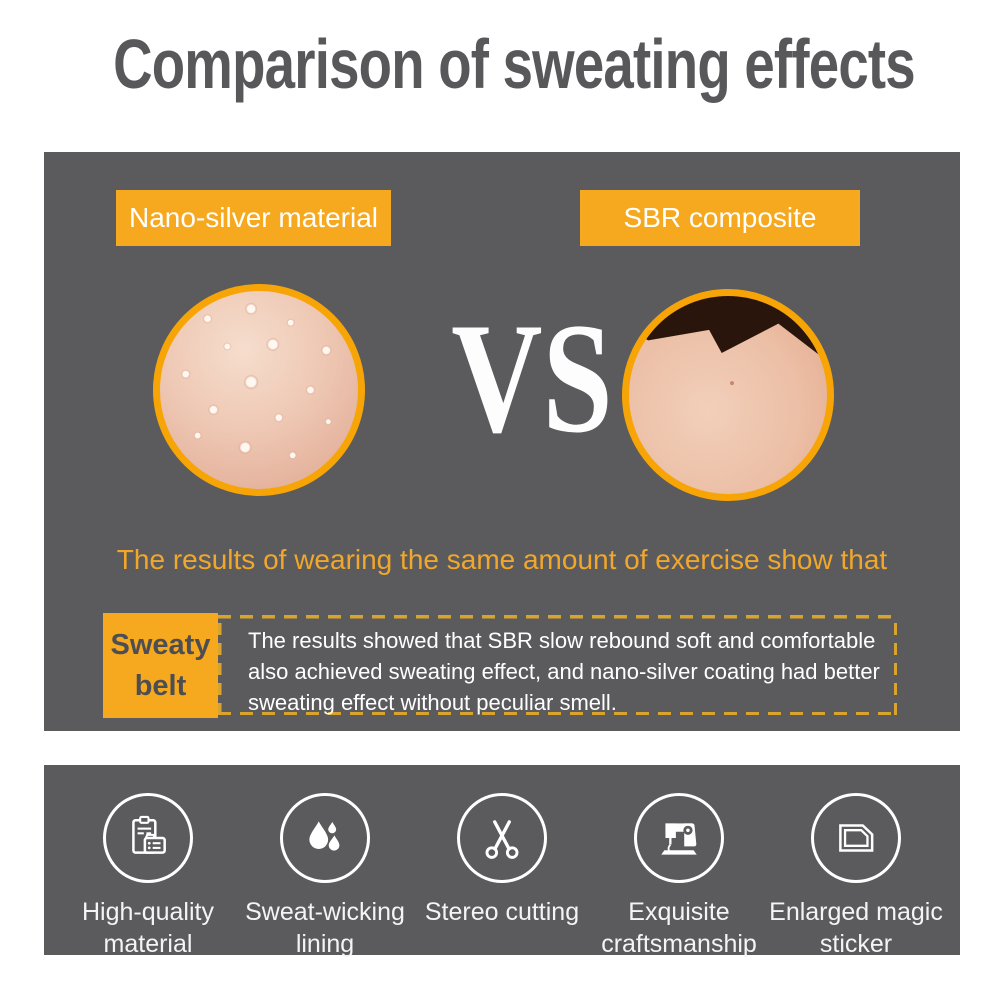 Image resolution: width=1001 pixels, height=1001 pixels. I want to click on feature-sweat-wicking-lining: Sweat-wicking lining, so click(325, 861).